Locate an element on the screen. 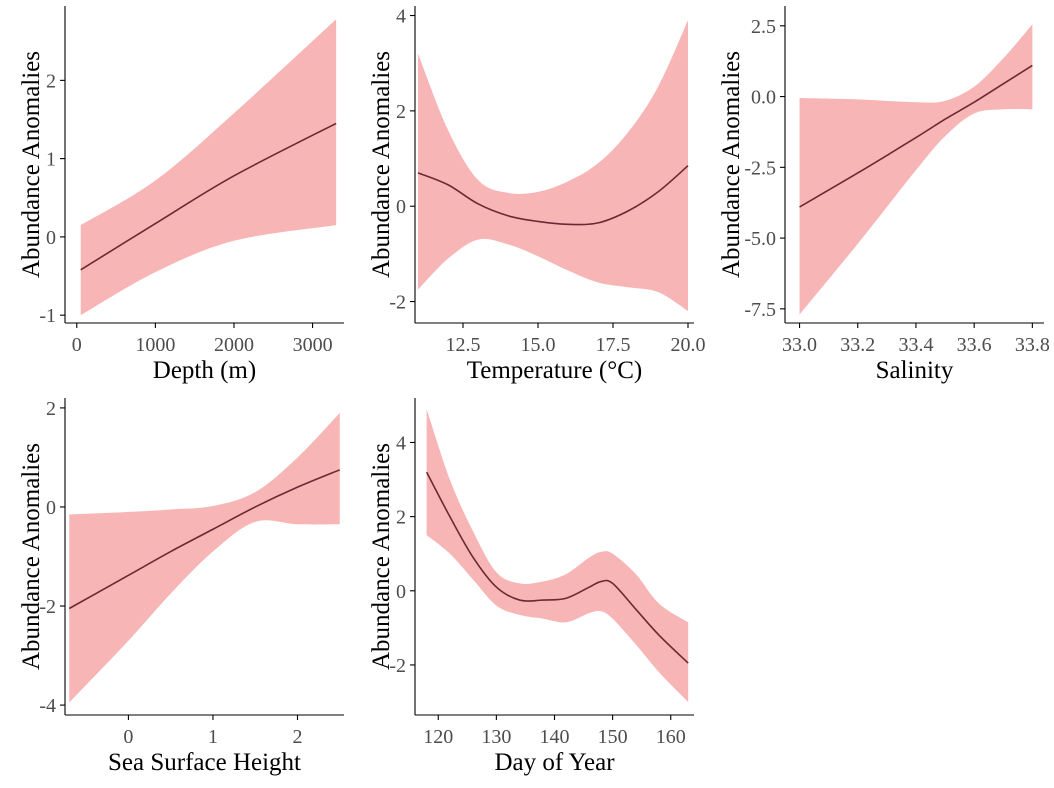  x-tick-label: 15.0 is located at coordinates (538, 345).